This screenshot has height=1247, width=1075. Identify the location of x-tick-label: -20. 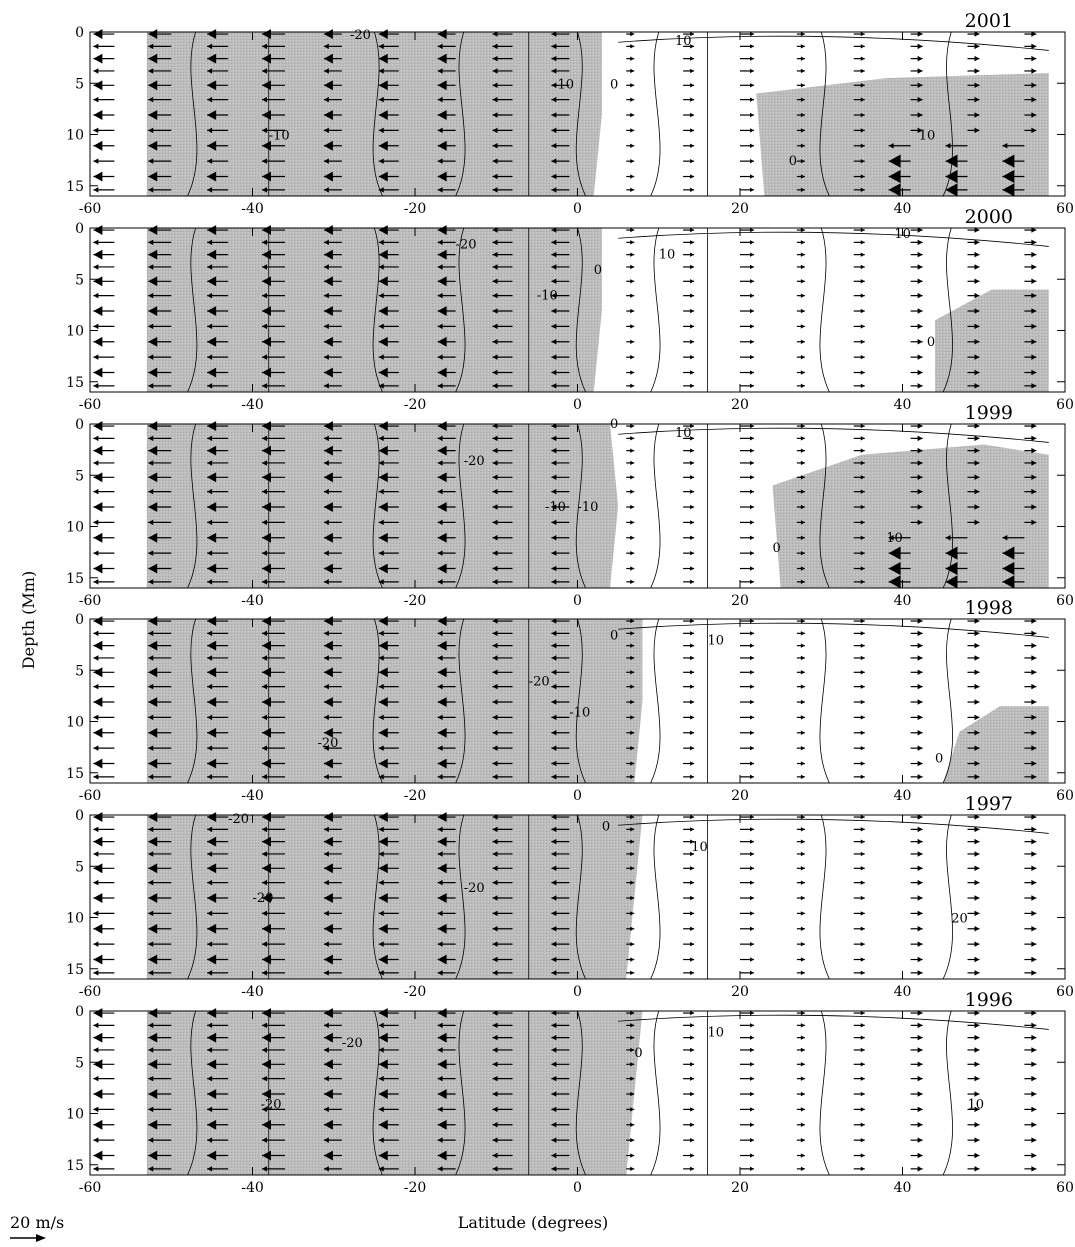
(415, 601).